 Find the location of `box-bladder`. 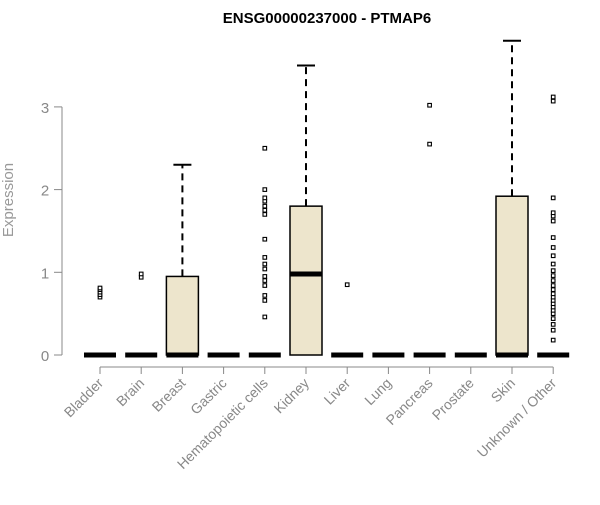

box-bladder is located at coordinates (100, 321).